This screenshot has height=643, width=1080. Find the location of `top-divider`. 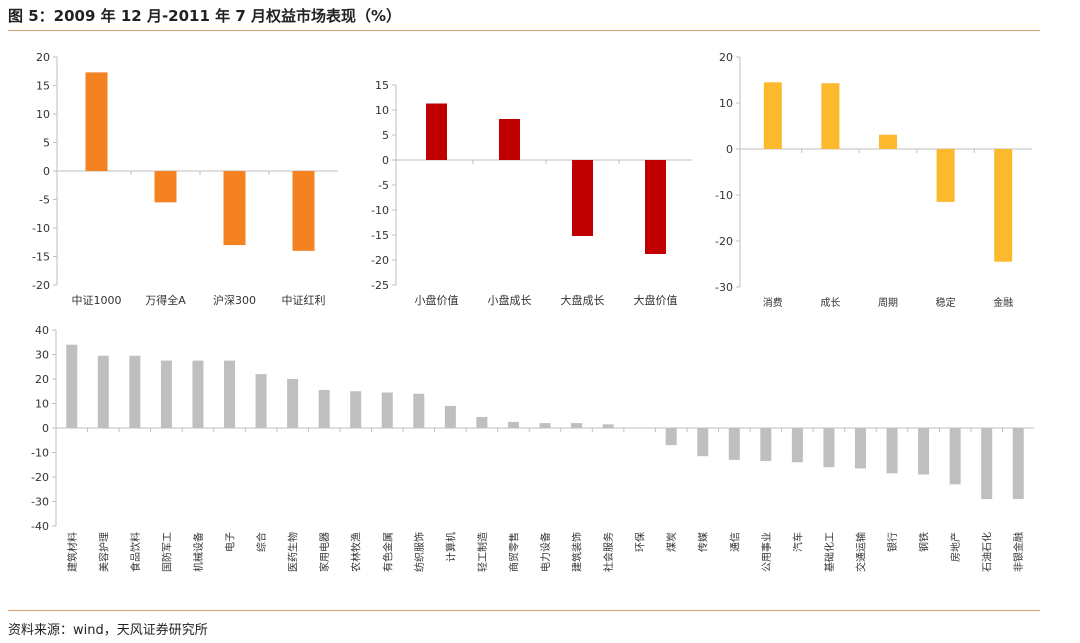

top-divider is located at coordinates (524, 30).